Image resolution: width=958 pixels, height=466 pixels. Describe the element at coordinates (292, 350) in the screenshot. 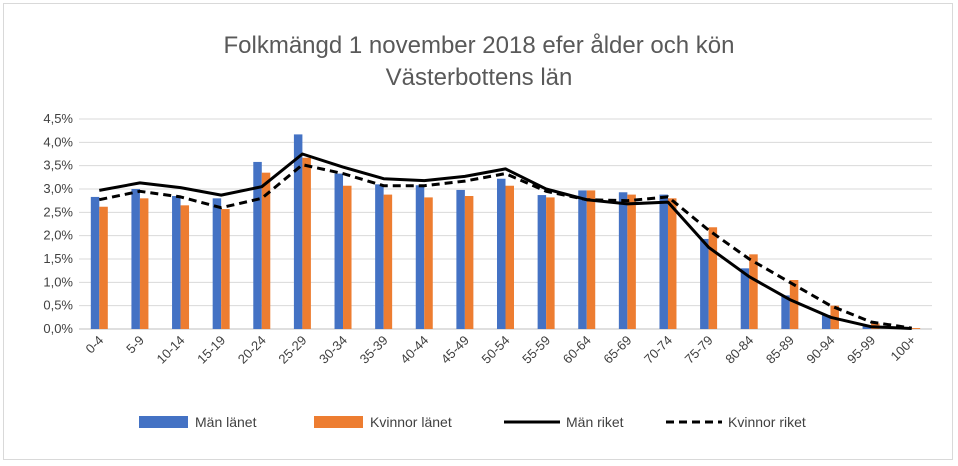

I see `x-tick-label: 25-29` at that location.